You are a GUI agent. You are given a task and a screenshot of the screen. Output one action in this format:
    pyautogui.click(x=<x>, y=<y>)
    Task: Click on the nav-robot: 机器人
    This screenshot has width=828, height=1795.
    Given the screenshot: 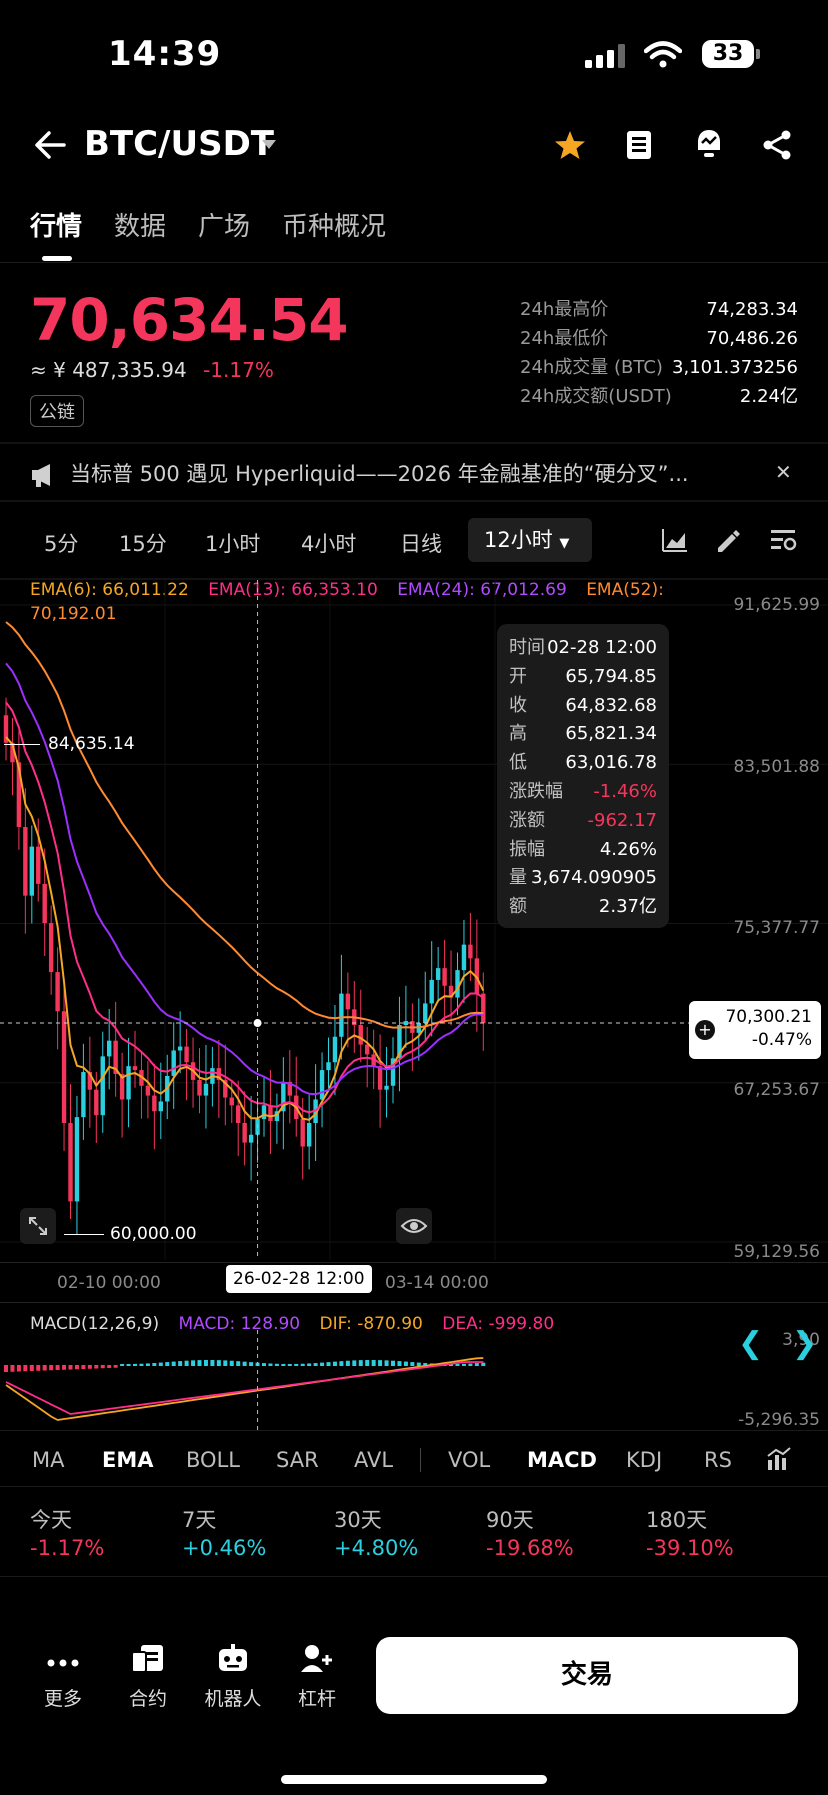 What is the action you would take?
    pyautogui.click(x=233, y=1677)
    